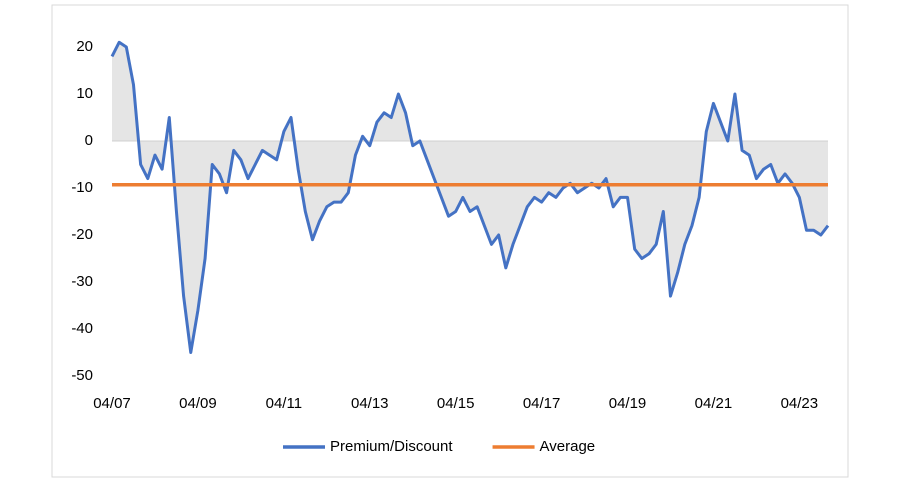 The width and height of the screenshot is (900, 480). What do you see at coordinates (82, 375) in the screenshot?
I see `y-tick-label: -50` at bounding box center [82, 375].